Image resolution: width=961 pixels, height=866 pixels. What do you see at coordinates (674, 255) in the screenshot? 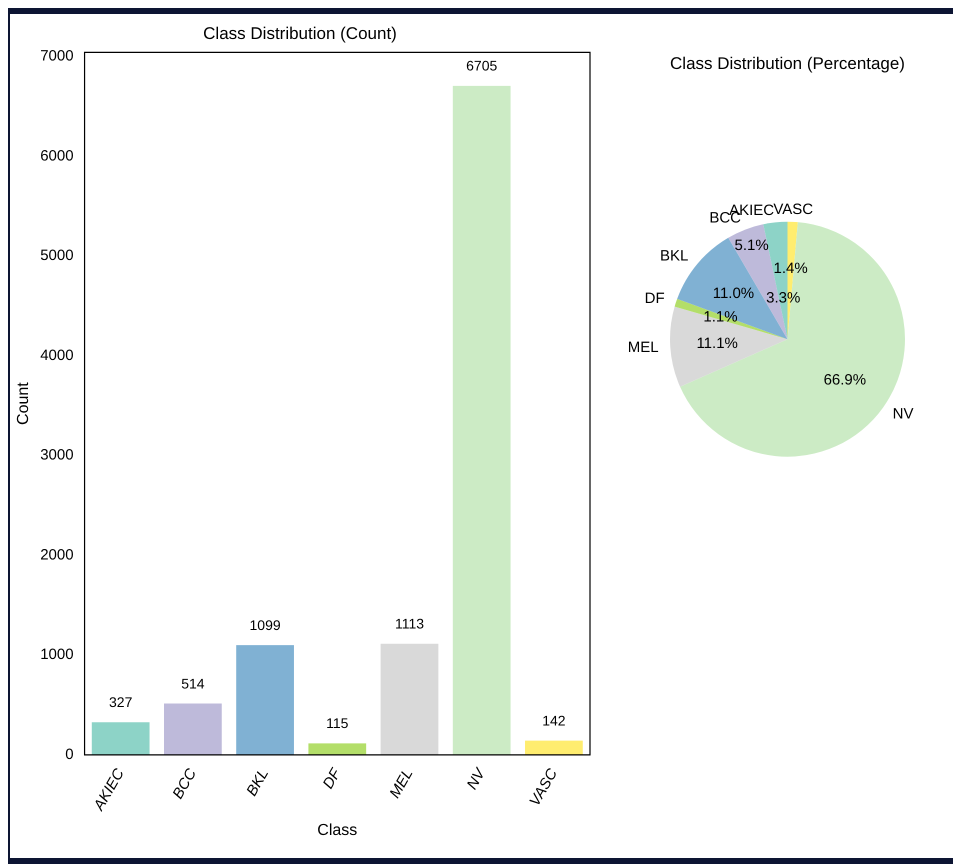
I see `slice-label: BKL` at bounding box center [674, 255].